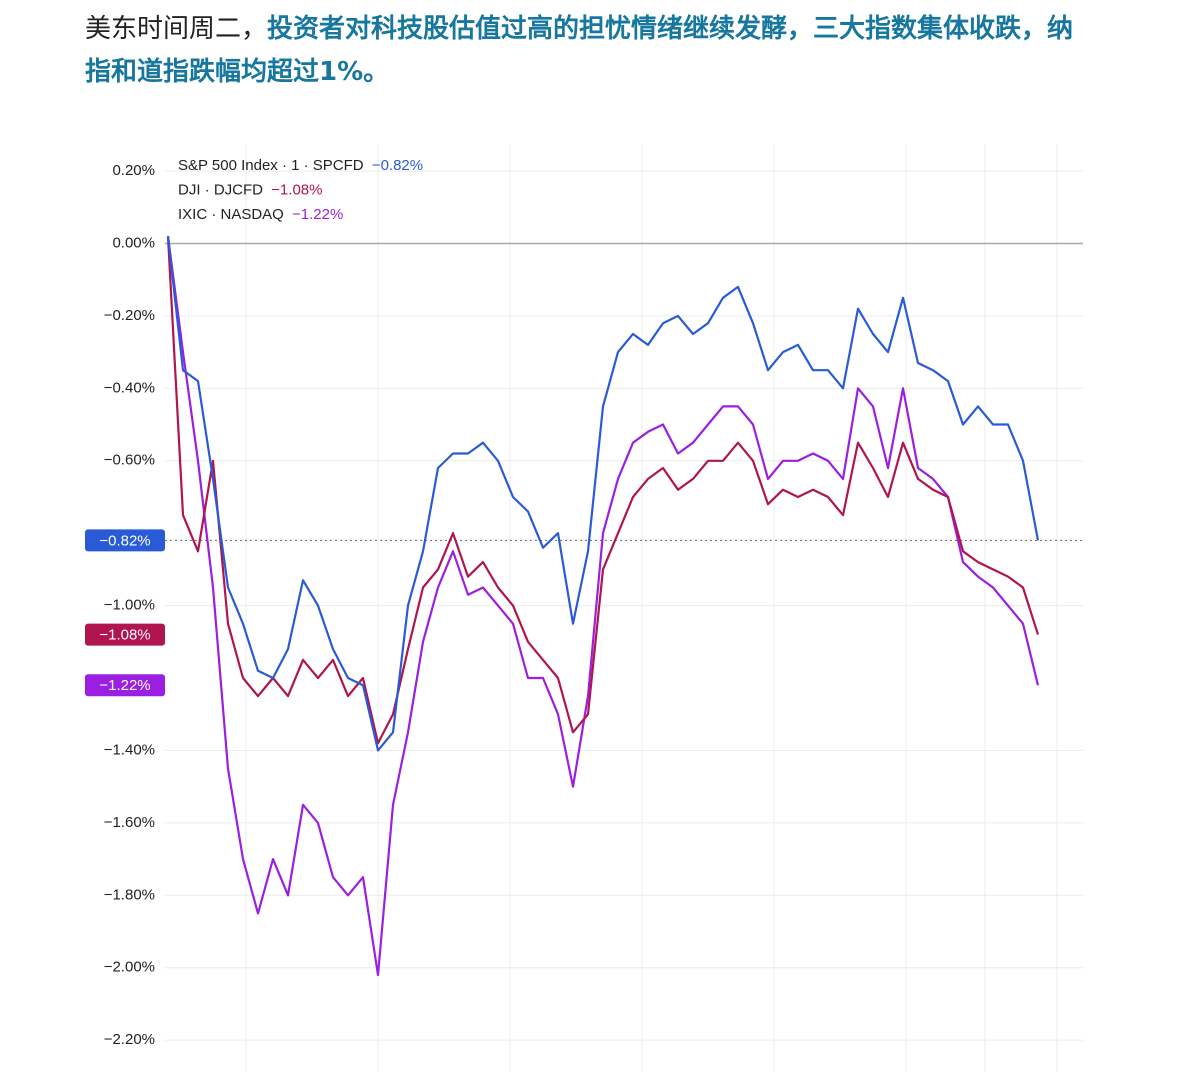  Describe the element at coordinates (129, 894) in the screenshot. I see `y-tick-label: −1.80%` at that location.